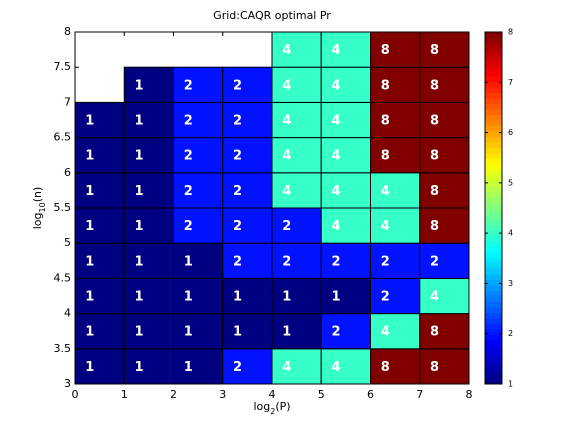 This screenshot has height=432, width=576. What do you see at coordinates (321, 394) in the screenshot?
I see `x-tick-label: 5` at bounding box center [321, 394].